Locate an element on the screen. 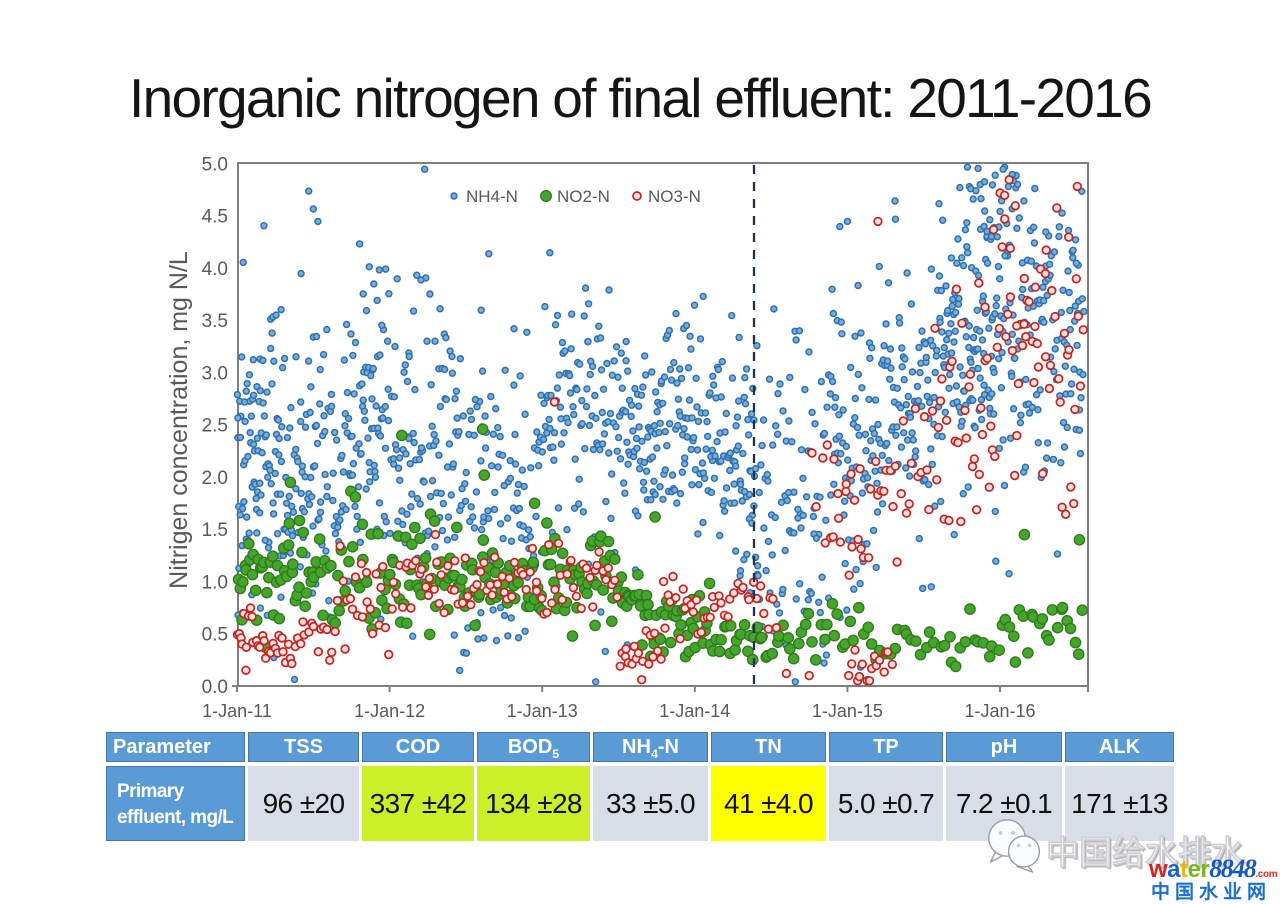  svg-text: 1-Jan-15 is located at coordinates (847, 711).